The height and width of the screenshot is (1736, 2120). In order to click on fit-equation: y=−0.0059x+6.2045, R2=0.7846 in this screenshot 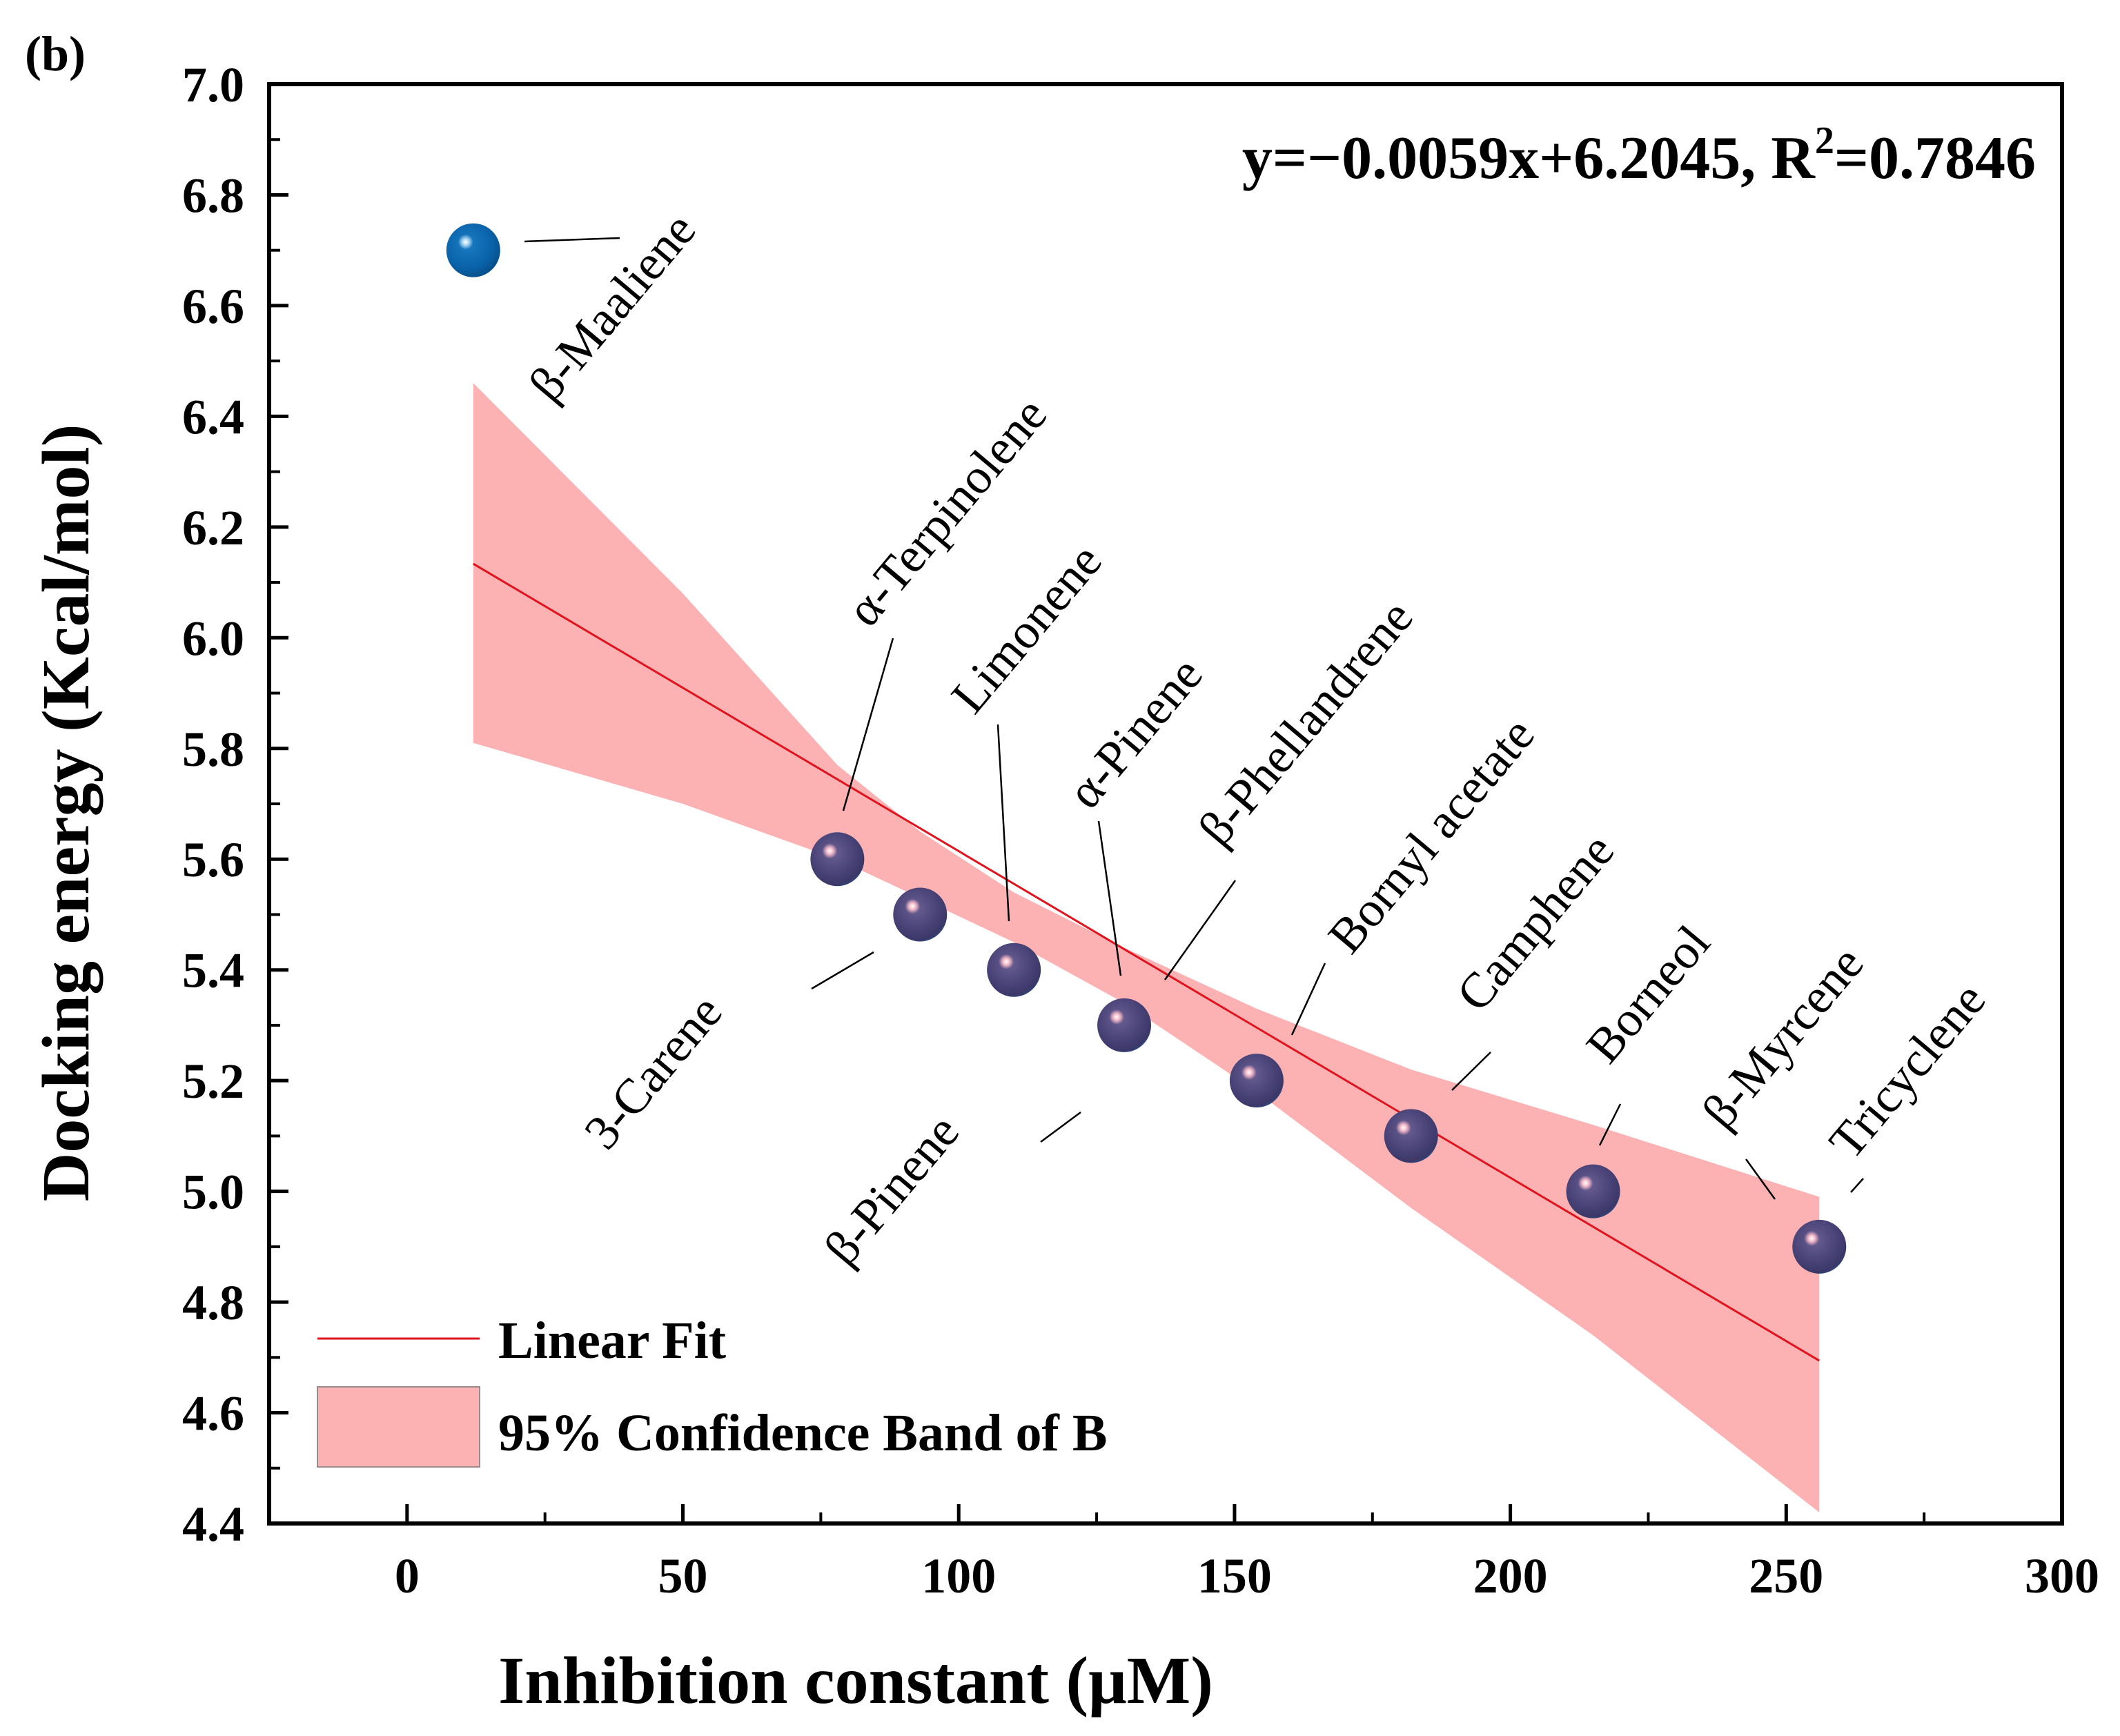, I will do `click(1639, 155)`.